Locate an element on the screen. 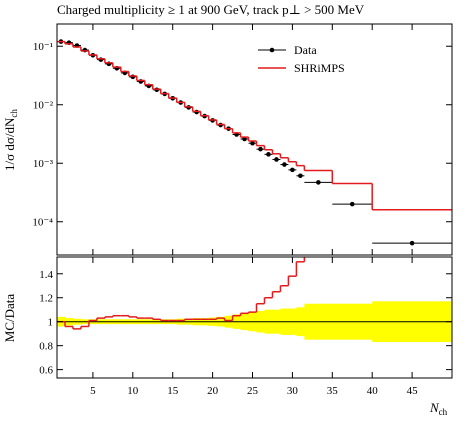 This screenshot has width=467, height=421. legend-label: Data is located at coordinates (305, 50).